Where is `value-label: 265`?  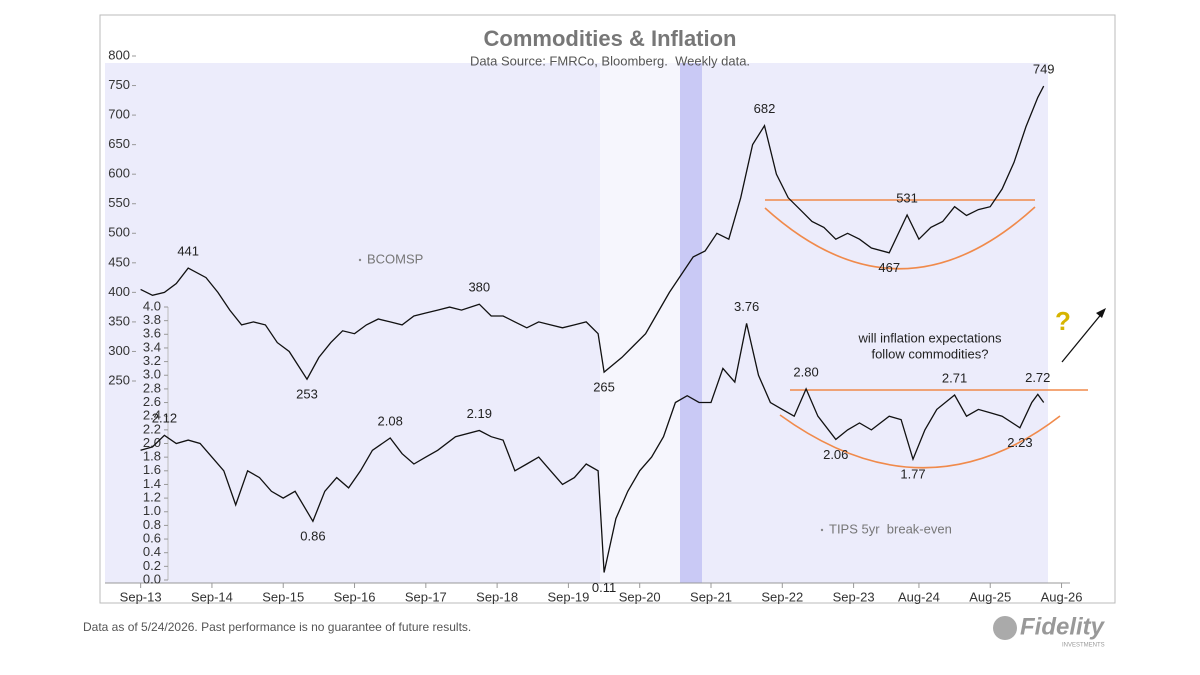 value-label: 265 is located at coordinates (604, 387).